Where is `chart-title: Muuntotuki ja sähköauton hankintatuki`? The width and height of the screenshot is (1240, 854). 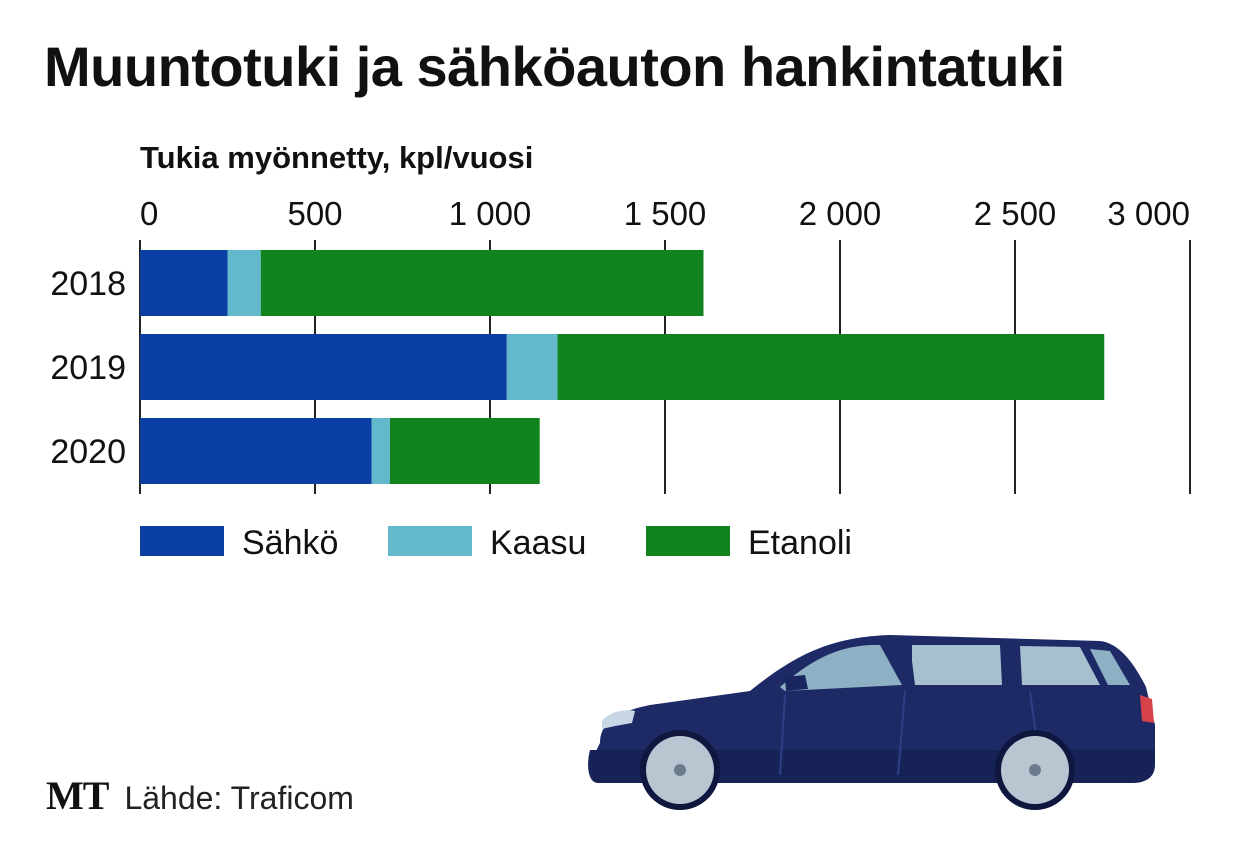 chart-title: Muuntotuki ja sähköauton hankintatuki is located at coordinates (554, 66).